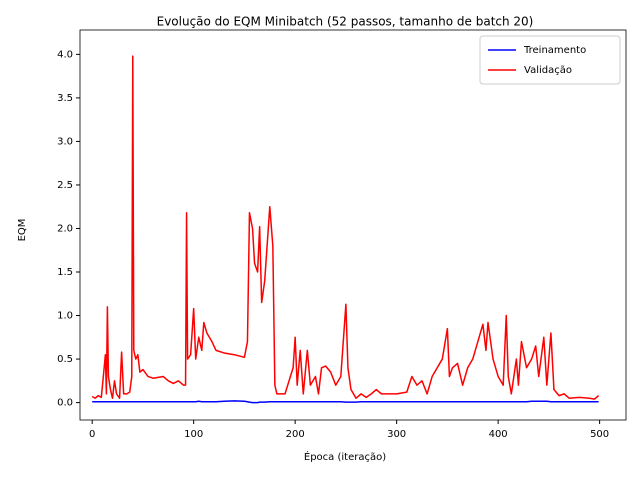 The width and height of the screenshot is (640, 484). Describe the element at coordinates (550, 60) in the screenshot. I see `legend-box` at that location.